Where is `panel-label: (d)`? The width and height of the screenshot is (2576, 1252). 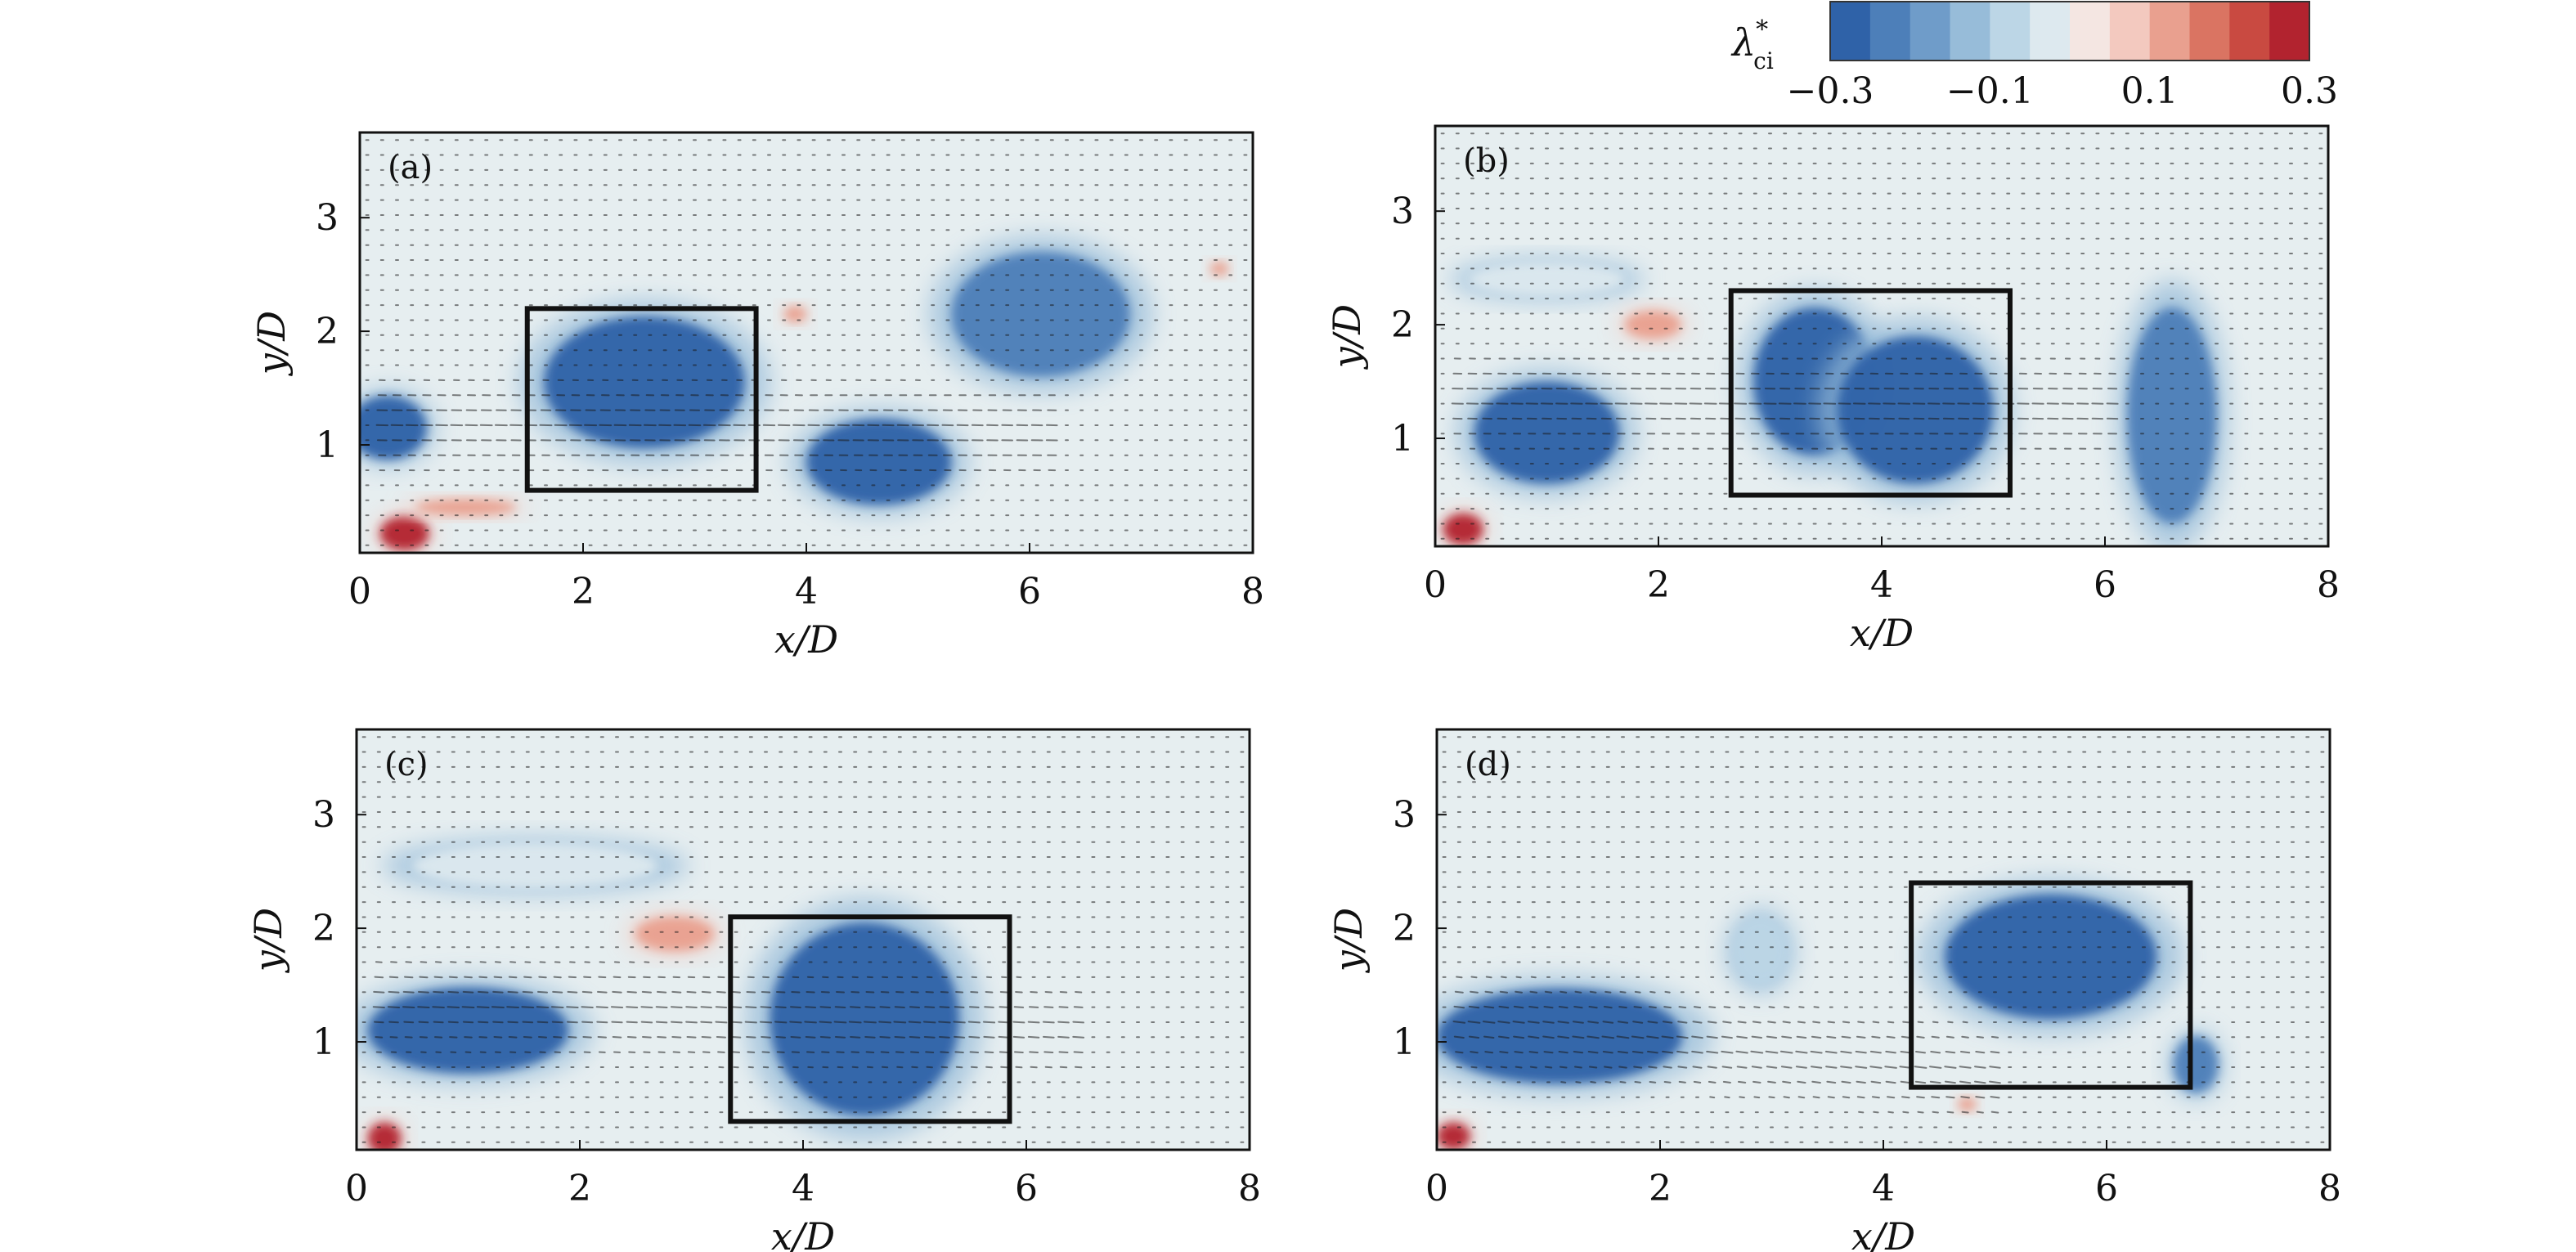 panel-label: (d) is located at coordinates (1488, 764).